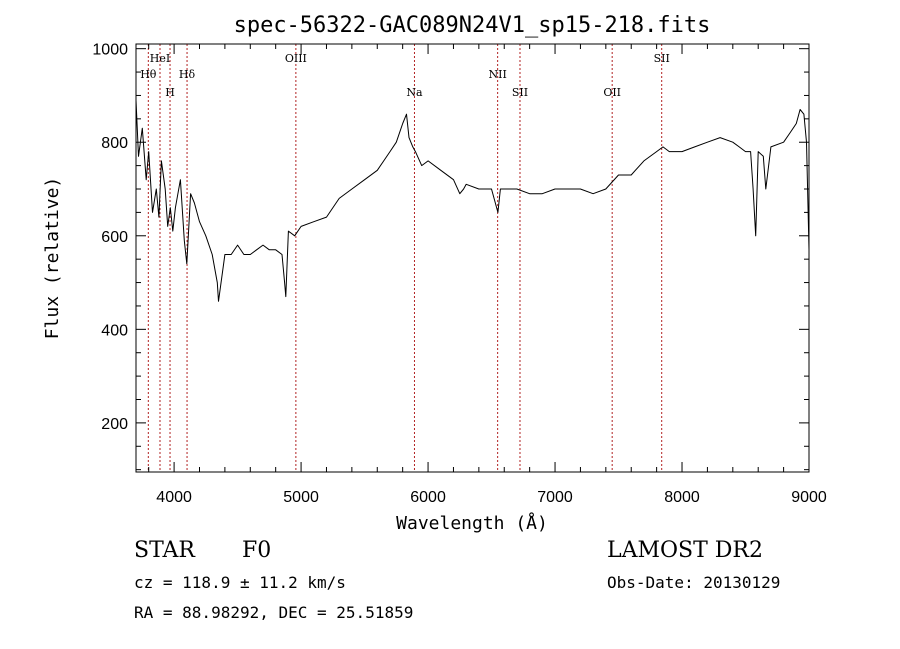 This screenshot has width=900, height=649. Describe the element at coordinates (114, 237) in the screenshot. I see `y-tick-label: 600` at that location.